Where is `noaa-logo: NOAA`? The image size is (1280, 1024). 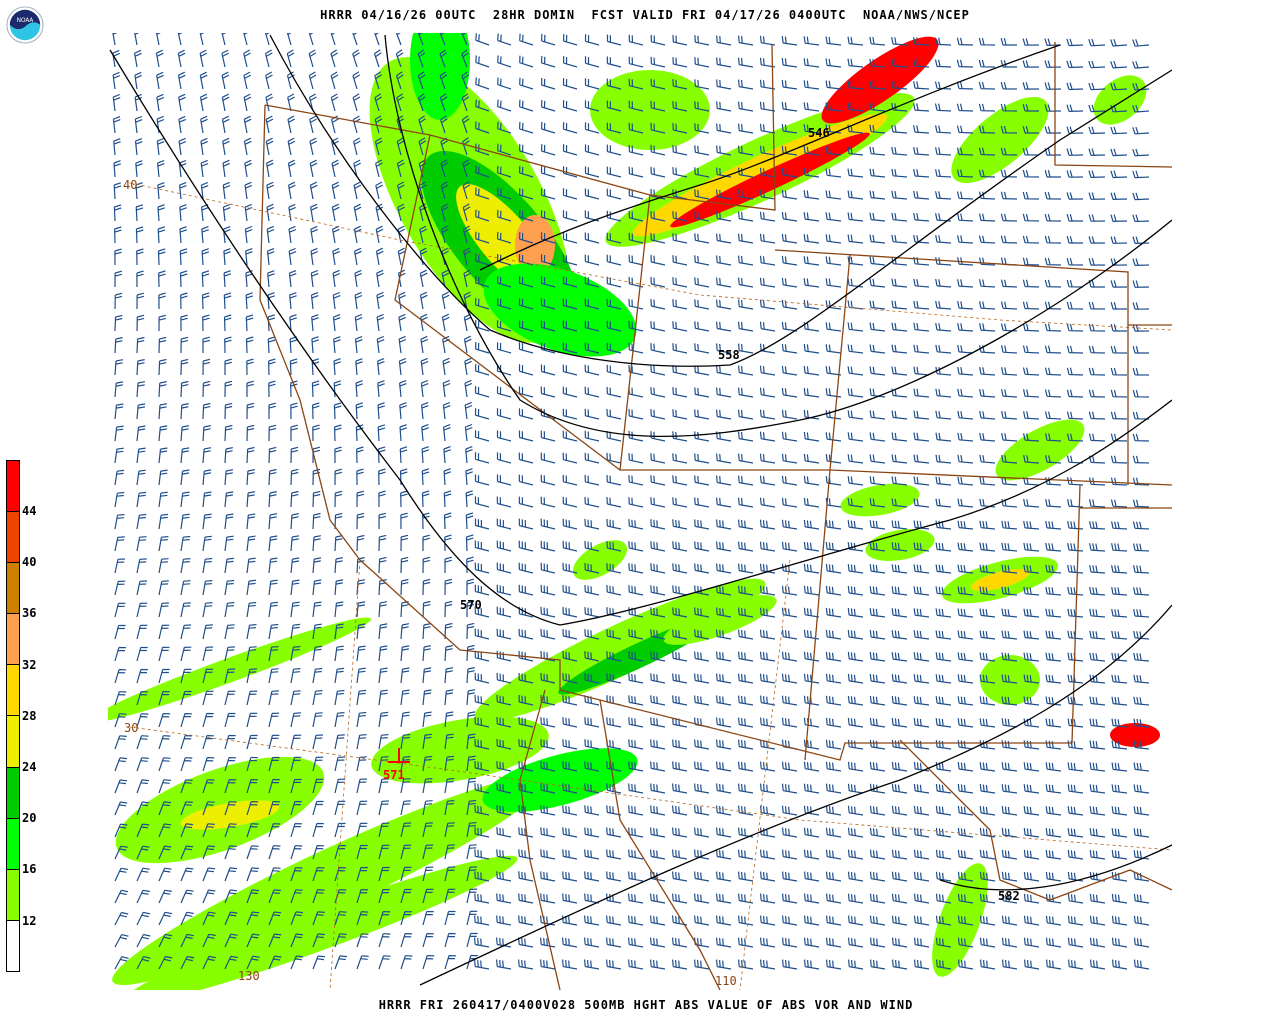
noaa-logo: NOAA is located at coordinates (25, 25).